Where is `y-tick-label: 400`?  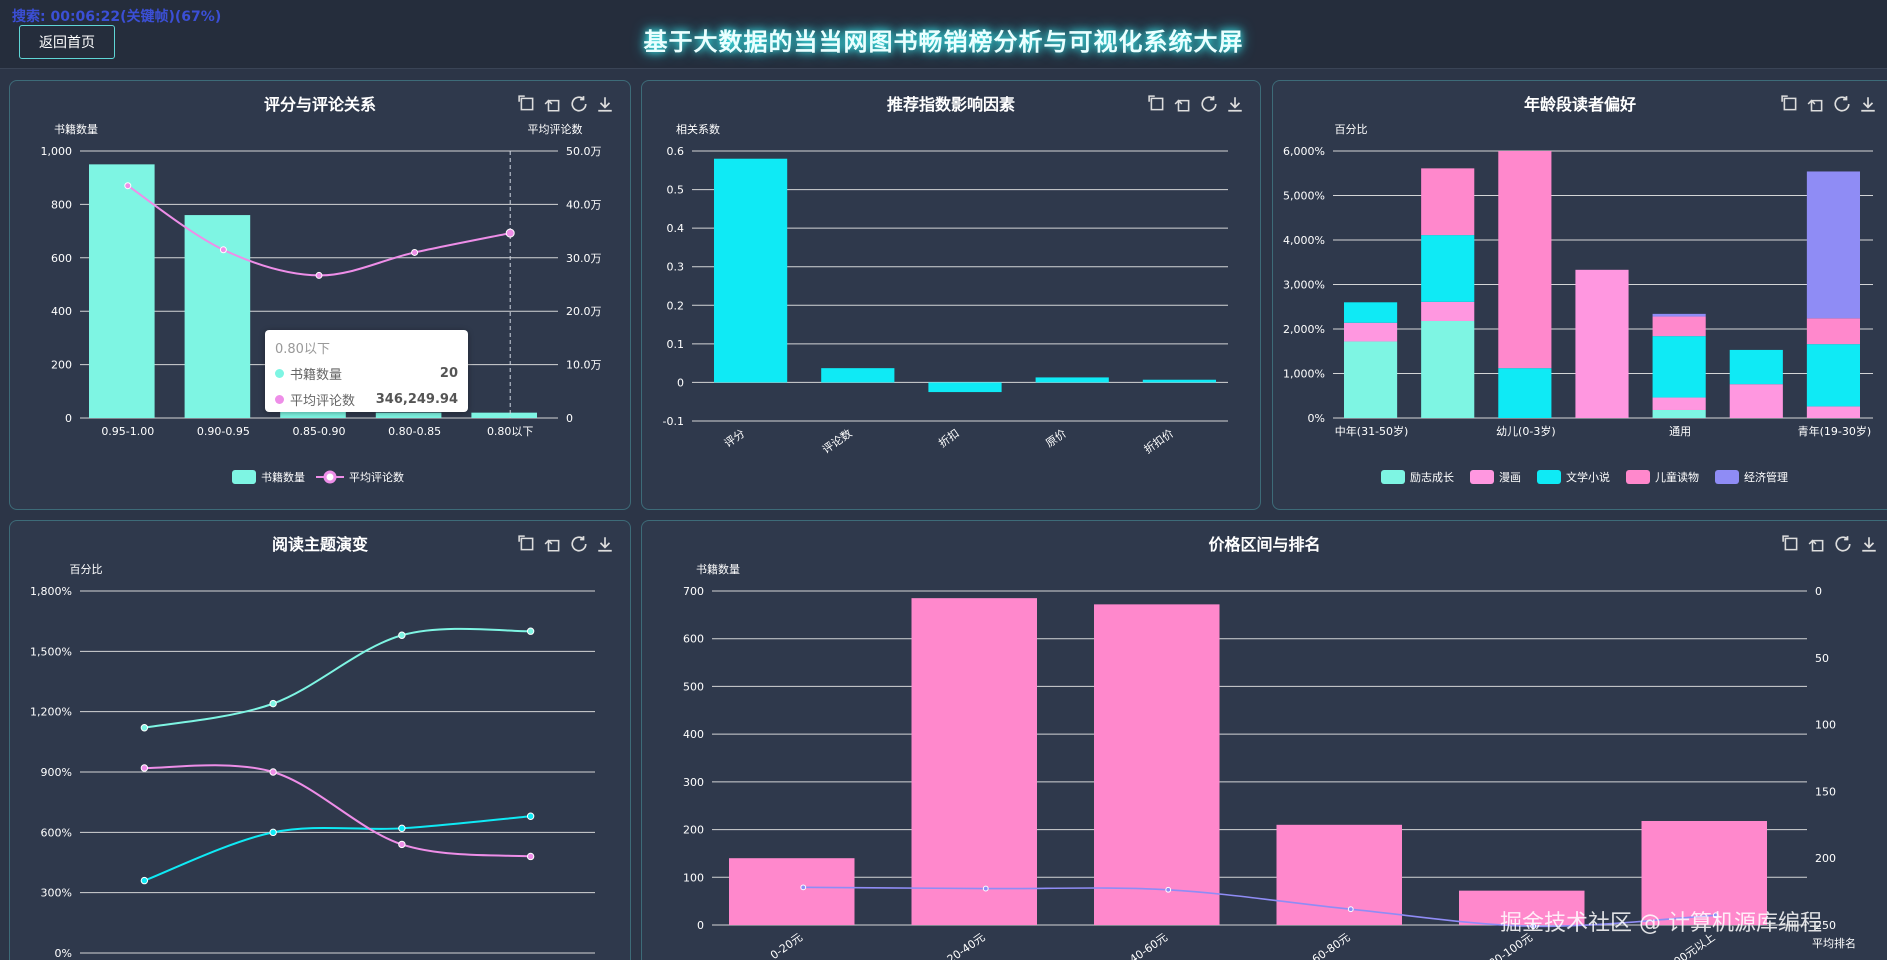 y-tick-label: 400 is located at coordinates (693, 734).